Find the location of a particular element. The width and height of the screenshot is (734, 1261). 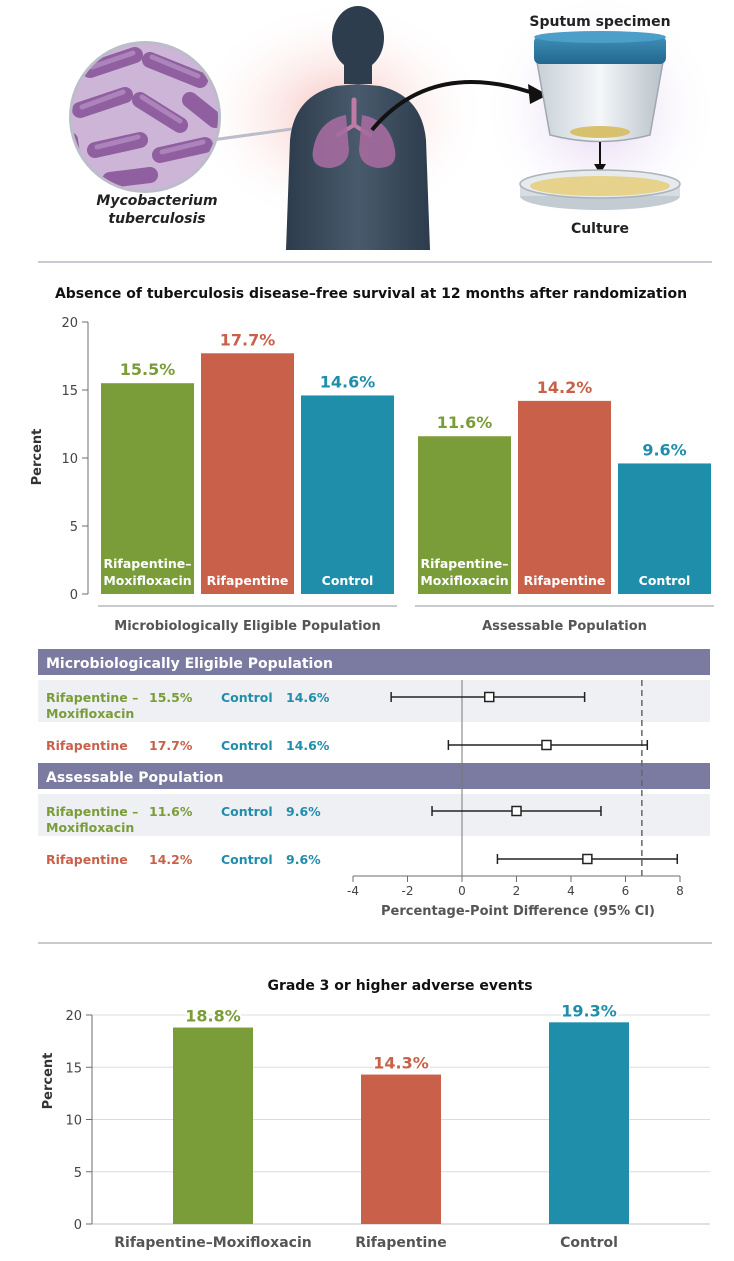

specimen-label: Sputum specimen is located at coordinates (599, 22).